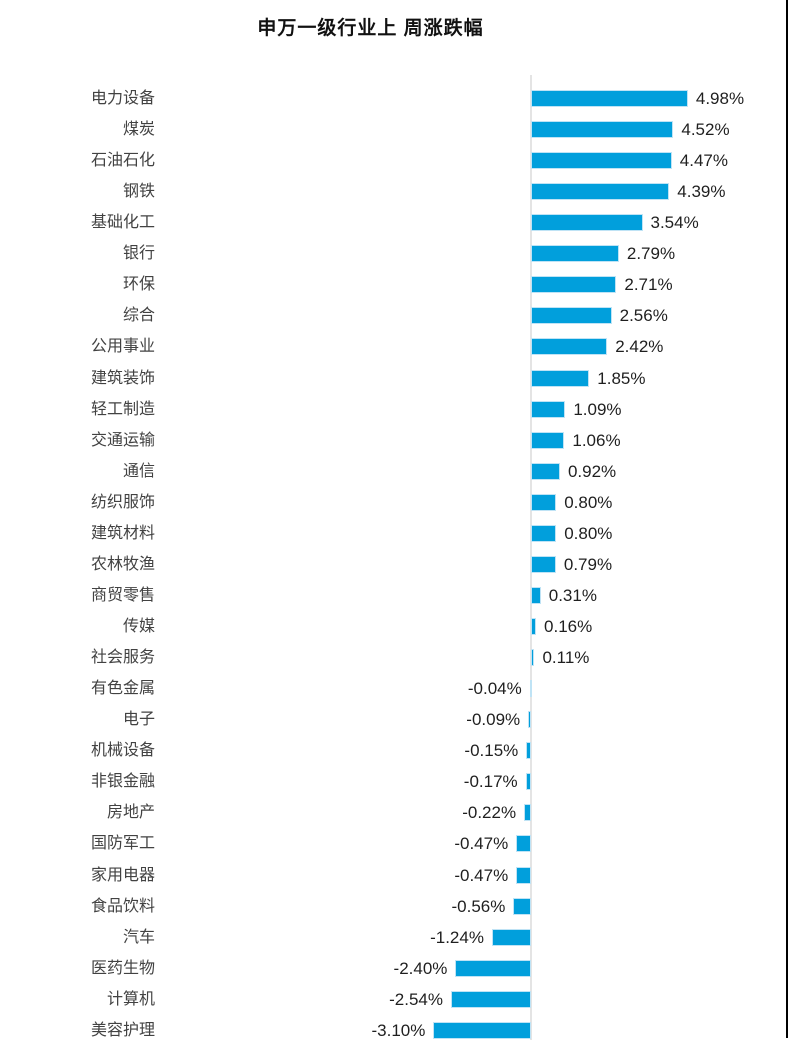 This screenshot has height=1054, width=789. What do you see at coordinates (122, 658) in the screenshot?
I see `category-label: 社会服务` at bounding box center [122, 658].